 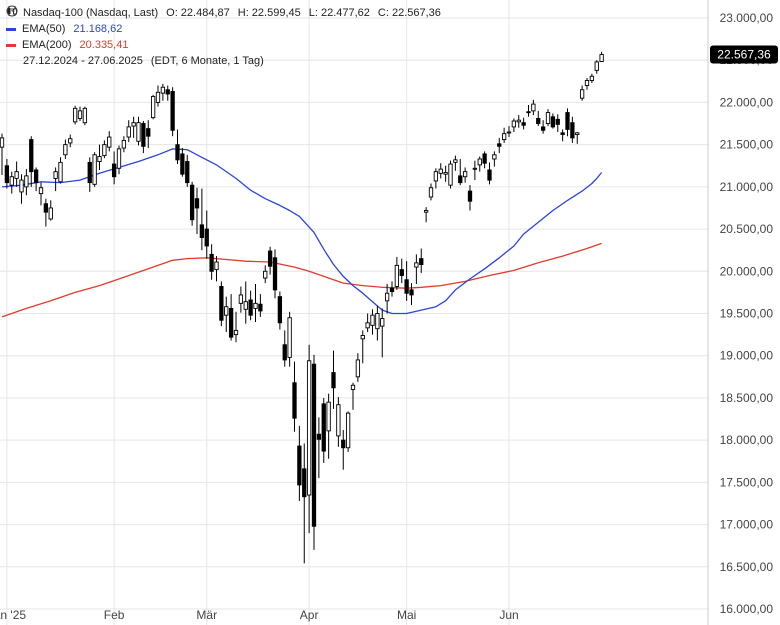 I want to click on x-tick-label: Mär, so click(x=206, y=615).